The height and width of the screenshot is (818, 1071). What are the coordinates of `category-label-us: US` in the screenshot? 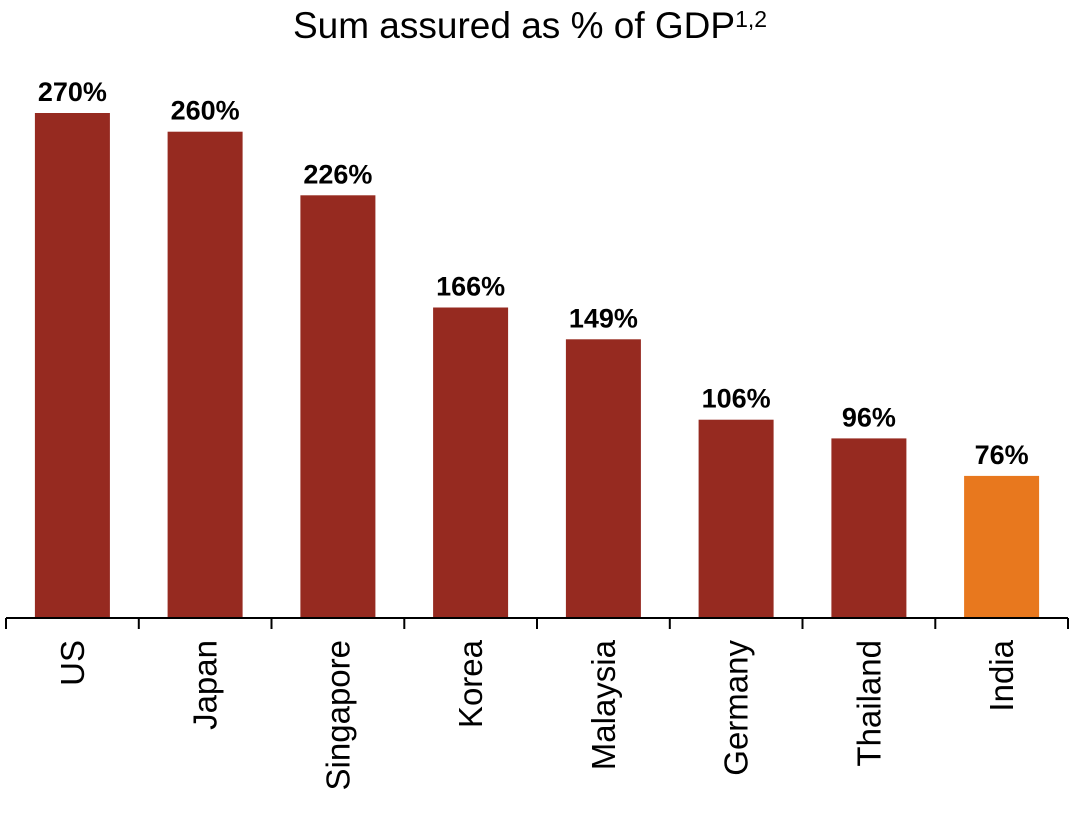 It's located at (72, 663).